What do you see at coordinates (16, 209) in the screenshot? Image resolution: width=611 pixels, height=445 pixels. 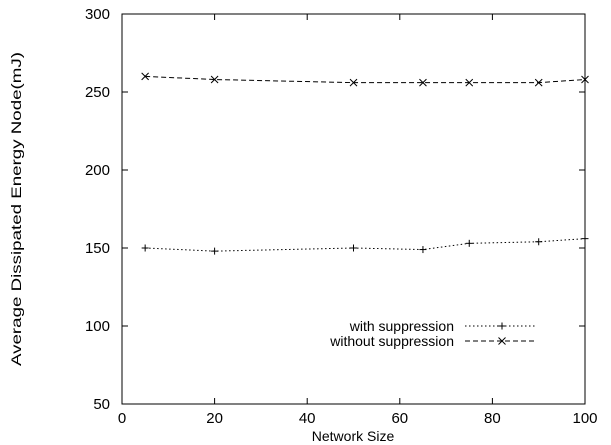 I see `y-axis-title: Average Dissipated Energy Node(mJ)` at bounding box center [16, 209].